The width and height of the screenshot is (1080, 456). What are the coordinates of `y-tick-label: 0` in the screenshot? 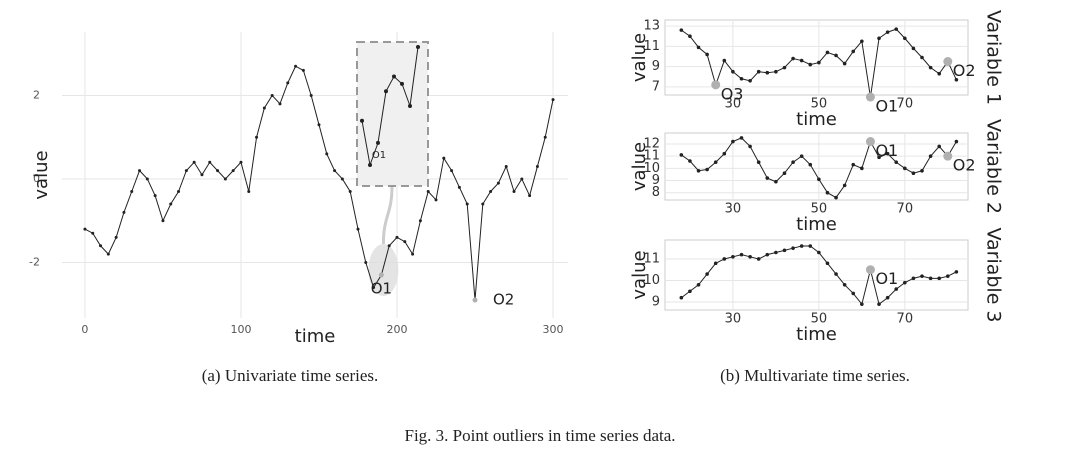 It's located at (36, 178).